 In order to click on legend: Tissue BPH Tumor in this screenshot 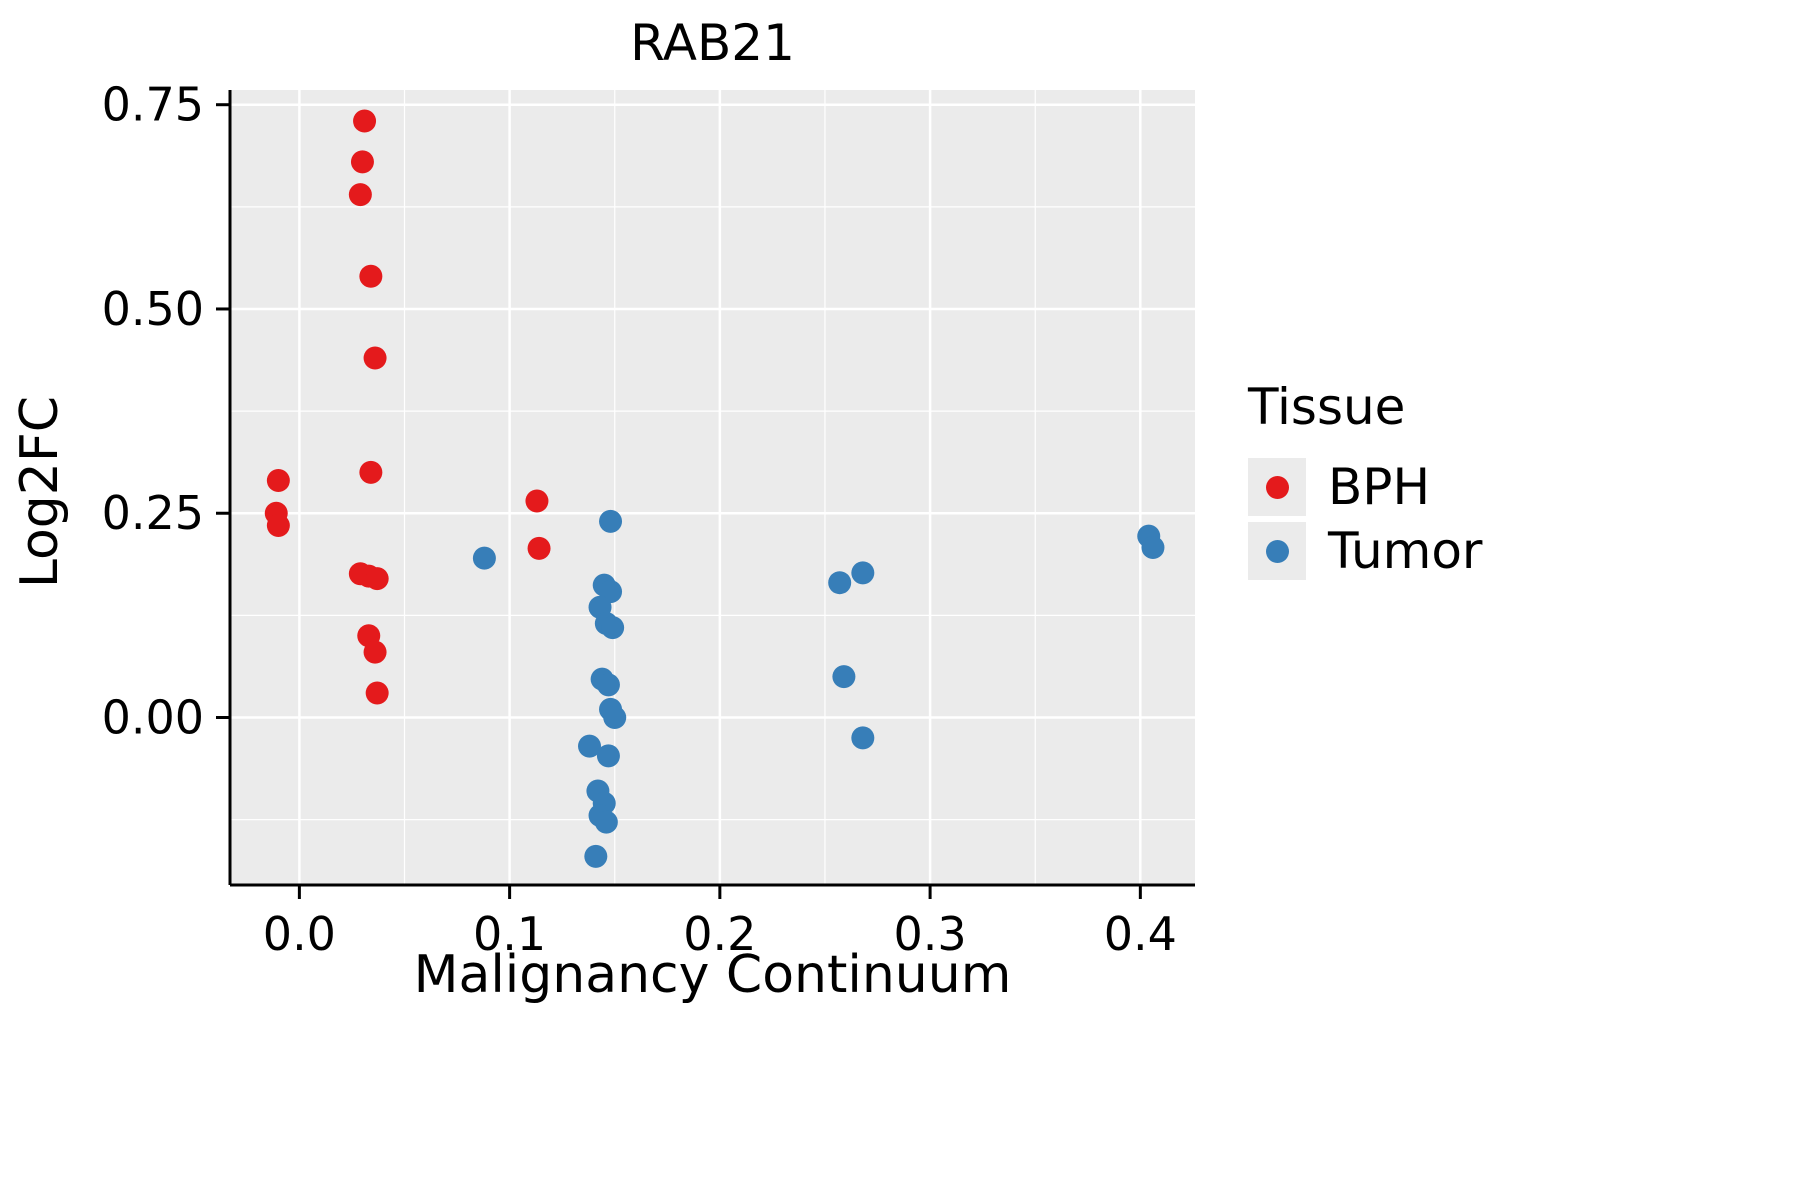, I will do `click(1365, 482)`.